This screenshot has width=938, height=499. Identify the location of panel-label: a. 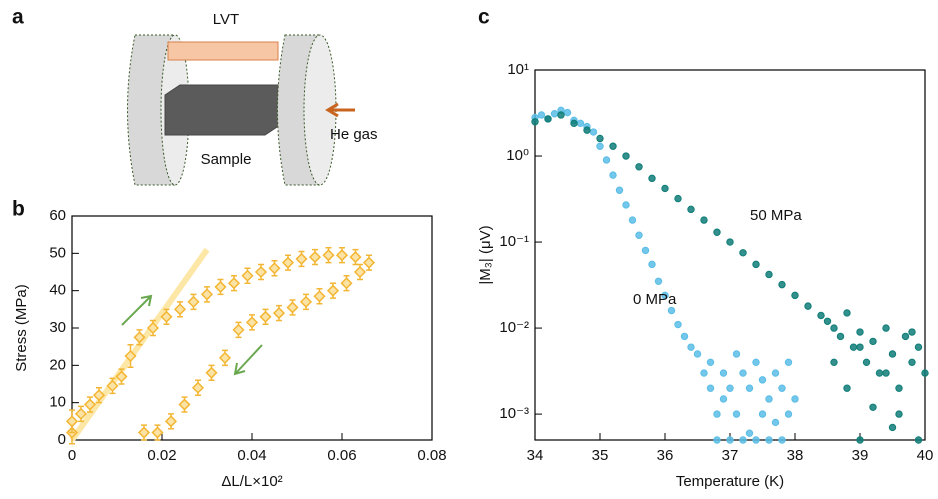
(18, 17).